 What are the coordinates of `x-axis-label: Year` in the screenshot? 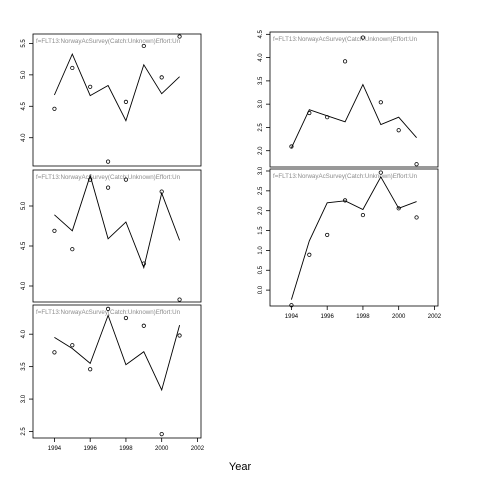 It's located at (240, 467).